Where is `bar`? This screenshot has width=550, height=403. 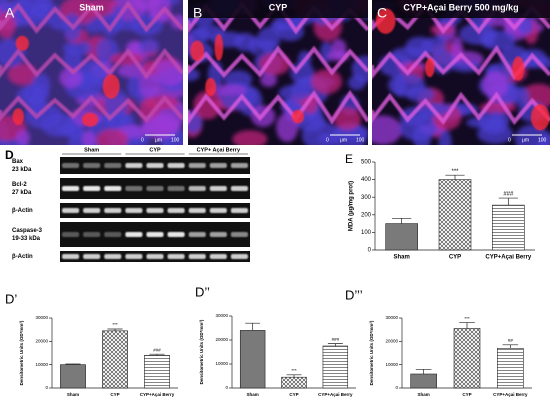 bar is located at coordinates (73, 376).